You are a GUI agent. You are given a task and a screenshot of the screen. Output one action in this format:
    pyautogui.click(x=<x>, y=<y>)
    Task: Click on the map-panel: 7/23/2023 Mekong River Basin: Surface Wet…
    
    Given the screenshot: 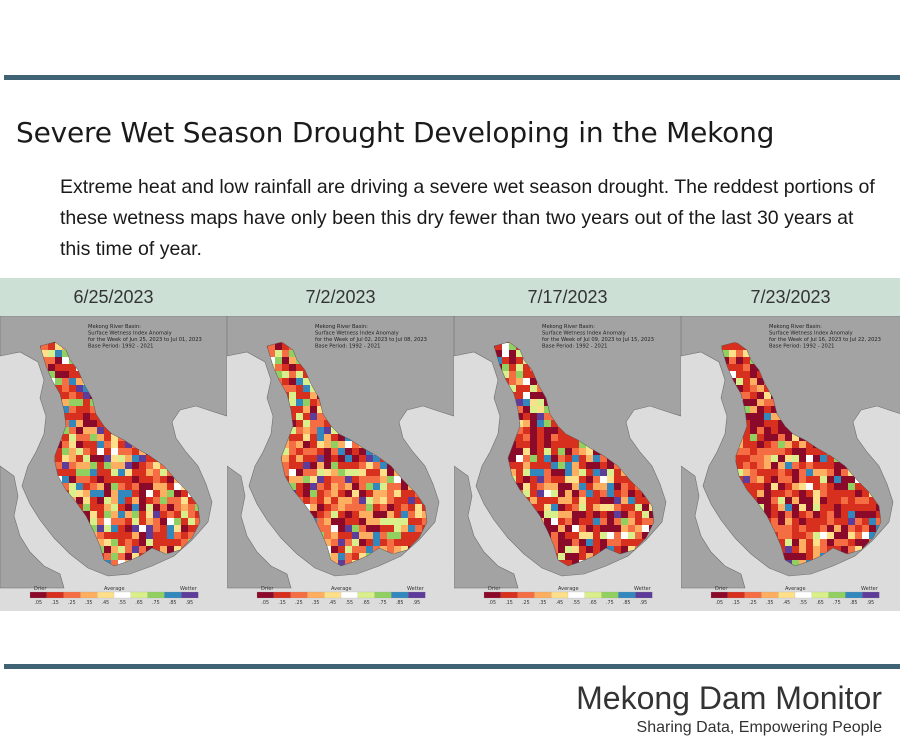 What is the action you would take?
    pyautogui.click(x=790, y=444)
    